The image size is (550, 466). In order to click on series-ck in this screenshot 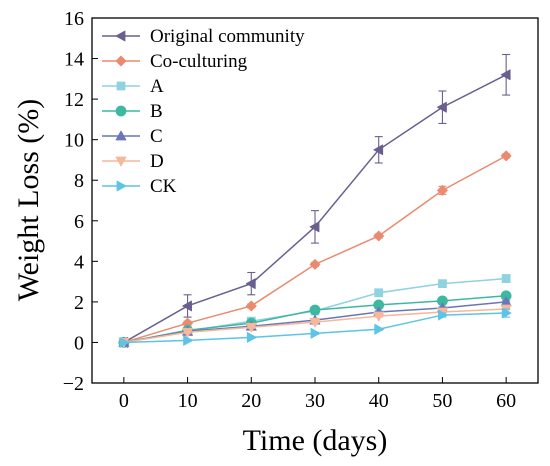, I will do `click(315, 327)`.